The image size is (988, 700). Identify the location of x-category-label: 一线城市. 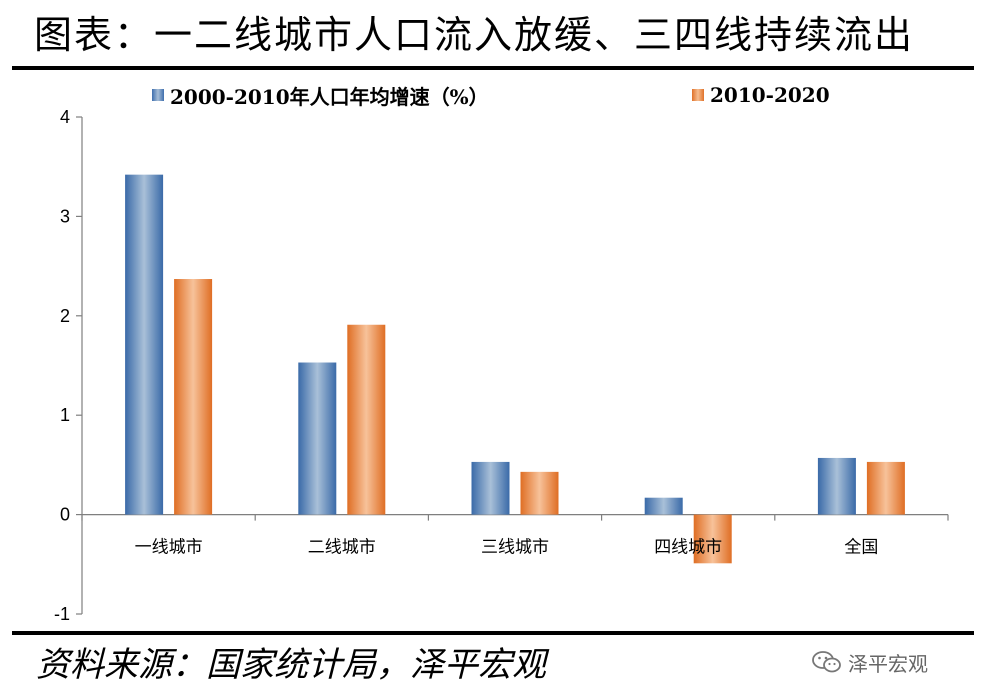
(169, 548).